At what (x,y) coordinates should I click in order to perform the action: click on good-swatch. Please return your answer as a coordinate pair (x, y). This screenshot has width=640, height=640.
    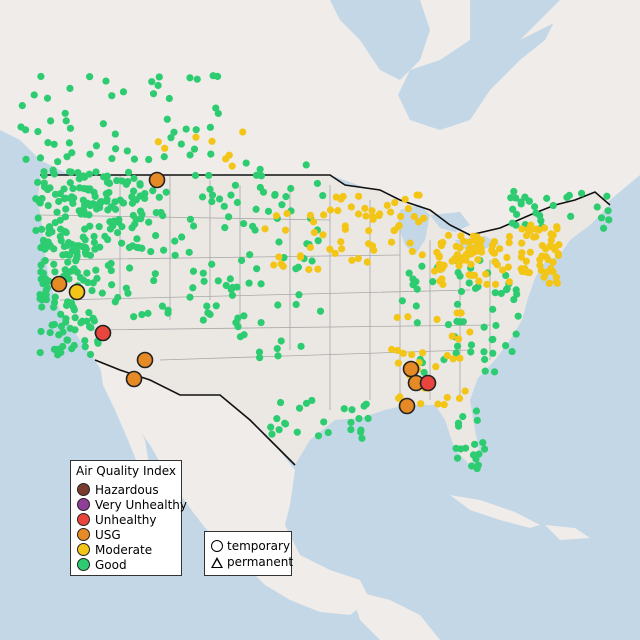
    Looking at the image, I should click on (83, 564).